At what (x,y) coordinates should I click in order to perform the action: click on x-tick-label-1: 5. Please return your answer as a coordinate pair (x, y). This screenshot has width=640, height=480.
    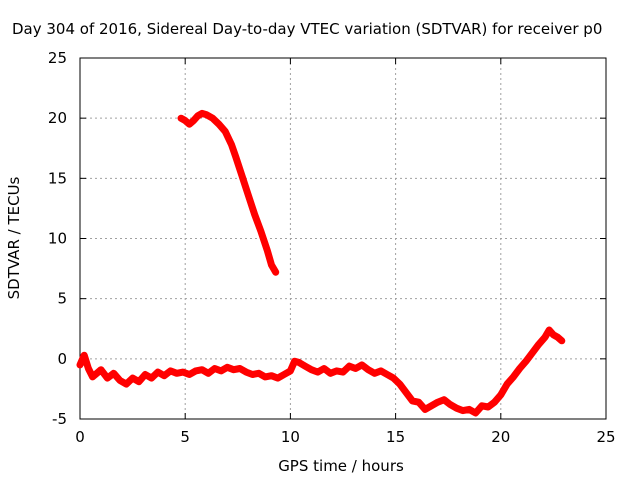
    Looking at the image, I should click on (185, 437).